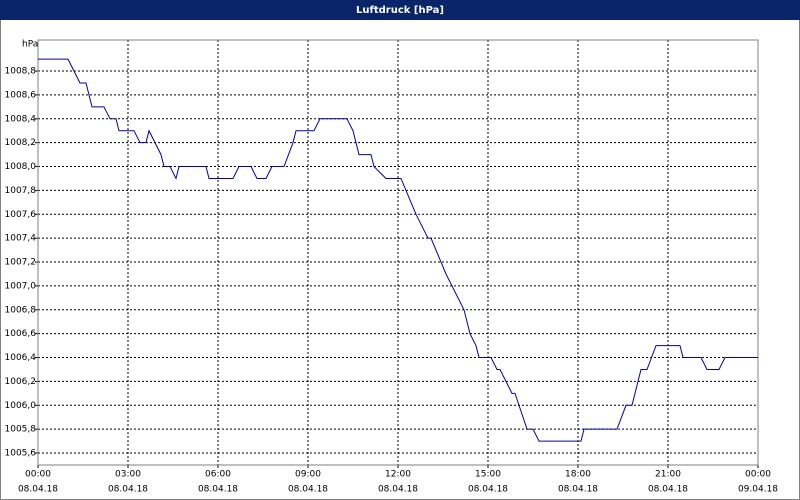  Describe the element at coordinates (21, 95) in the screenshot. I see `y-tick-label: 1008,6` at that location.